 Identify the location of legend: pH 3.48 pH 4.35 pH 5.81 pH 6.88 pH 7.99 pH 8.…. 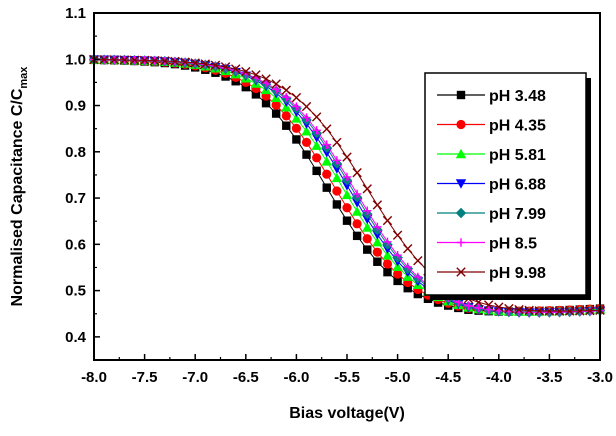
(507, 186).